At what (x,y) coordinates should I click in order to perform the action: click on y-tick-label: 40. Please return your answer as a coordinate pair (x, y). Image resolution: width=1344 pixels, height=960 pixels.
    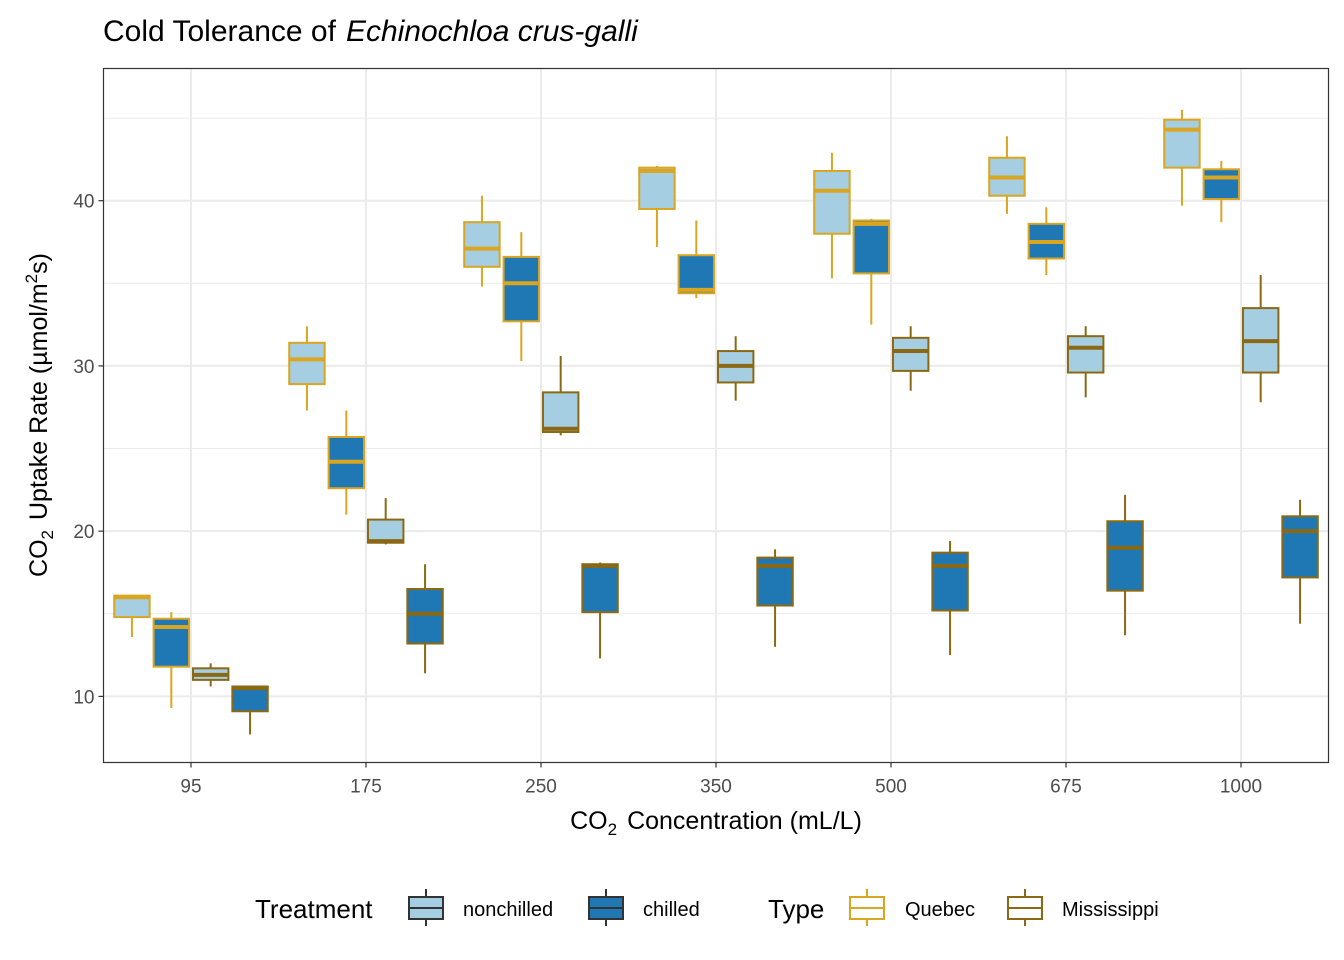
    Looking at the image, I should click on (83, 202).